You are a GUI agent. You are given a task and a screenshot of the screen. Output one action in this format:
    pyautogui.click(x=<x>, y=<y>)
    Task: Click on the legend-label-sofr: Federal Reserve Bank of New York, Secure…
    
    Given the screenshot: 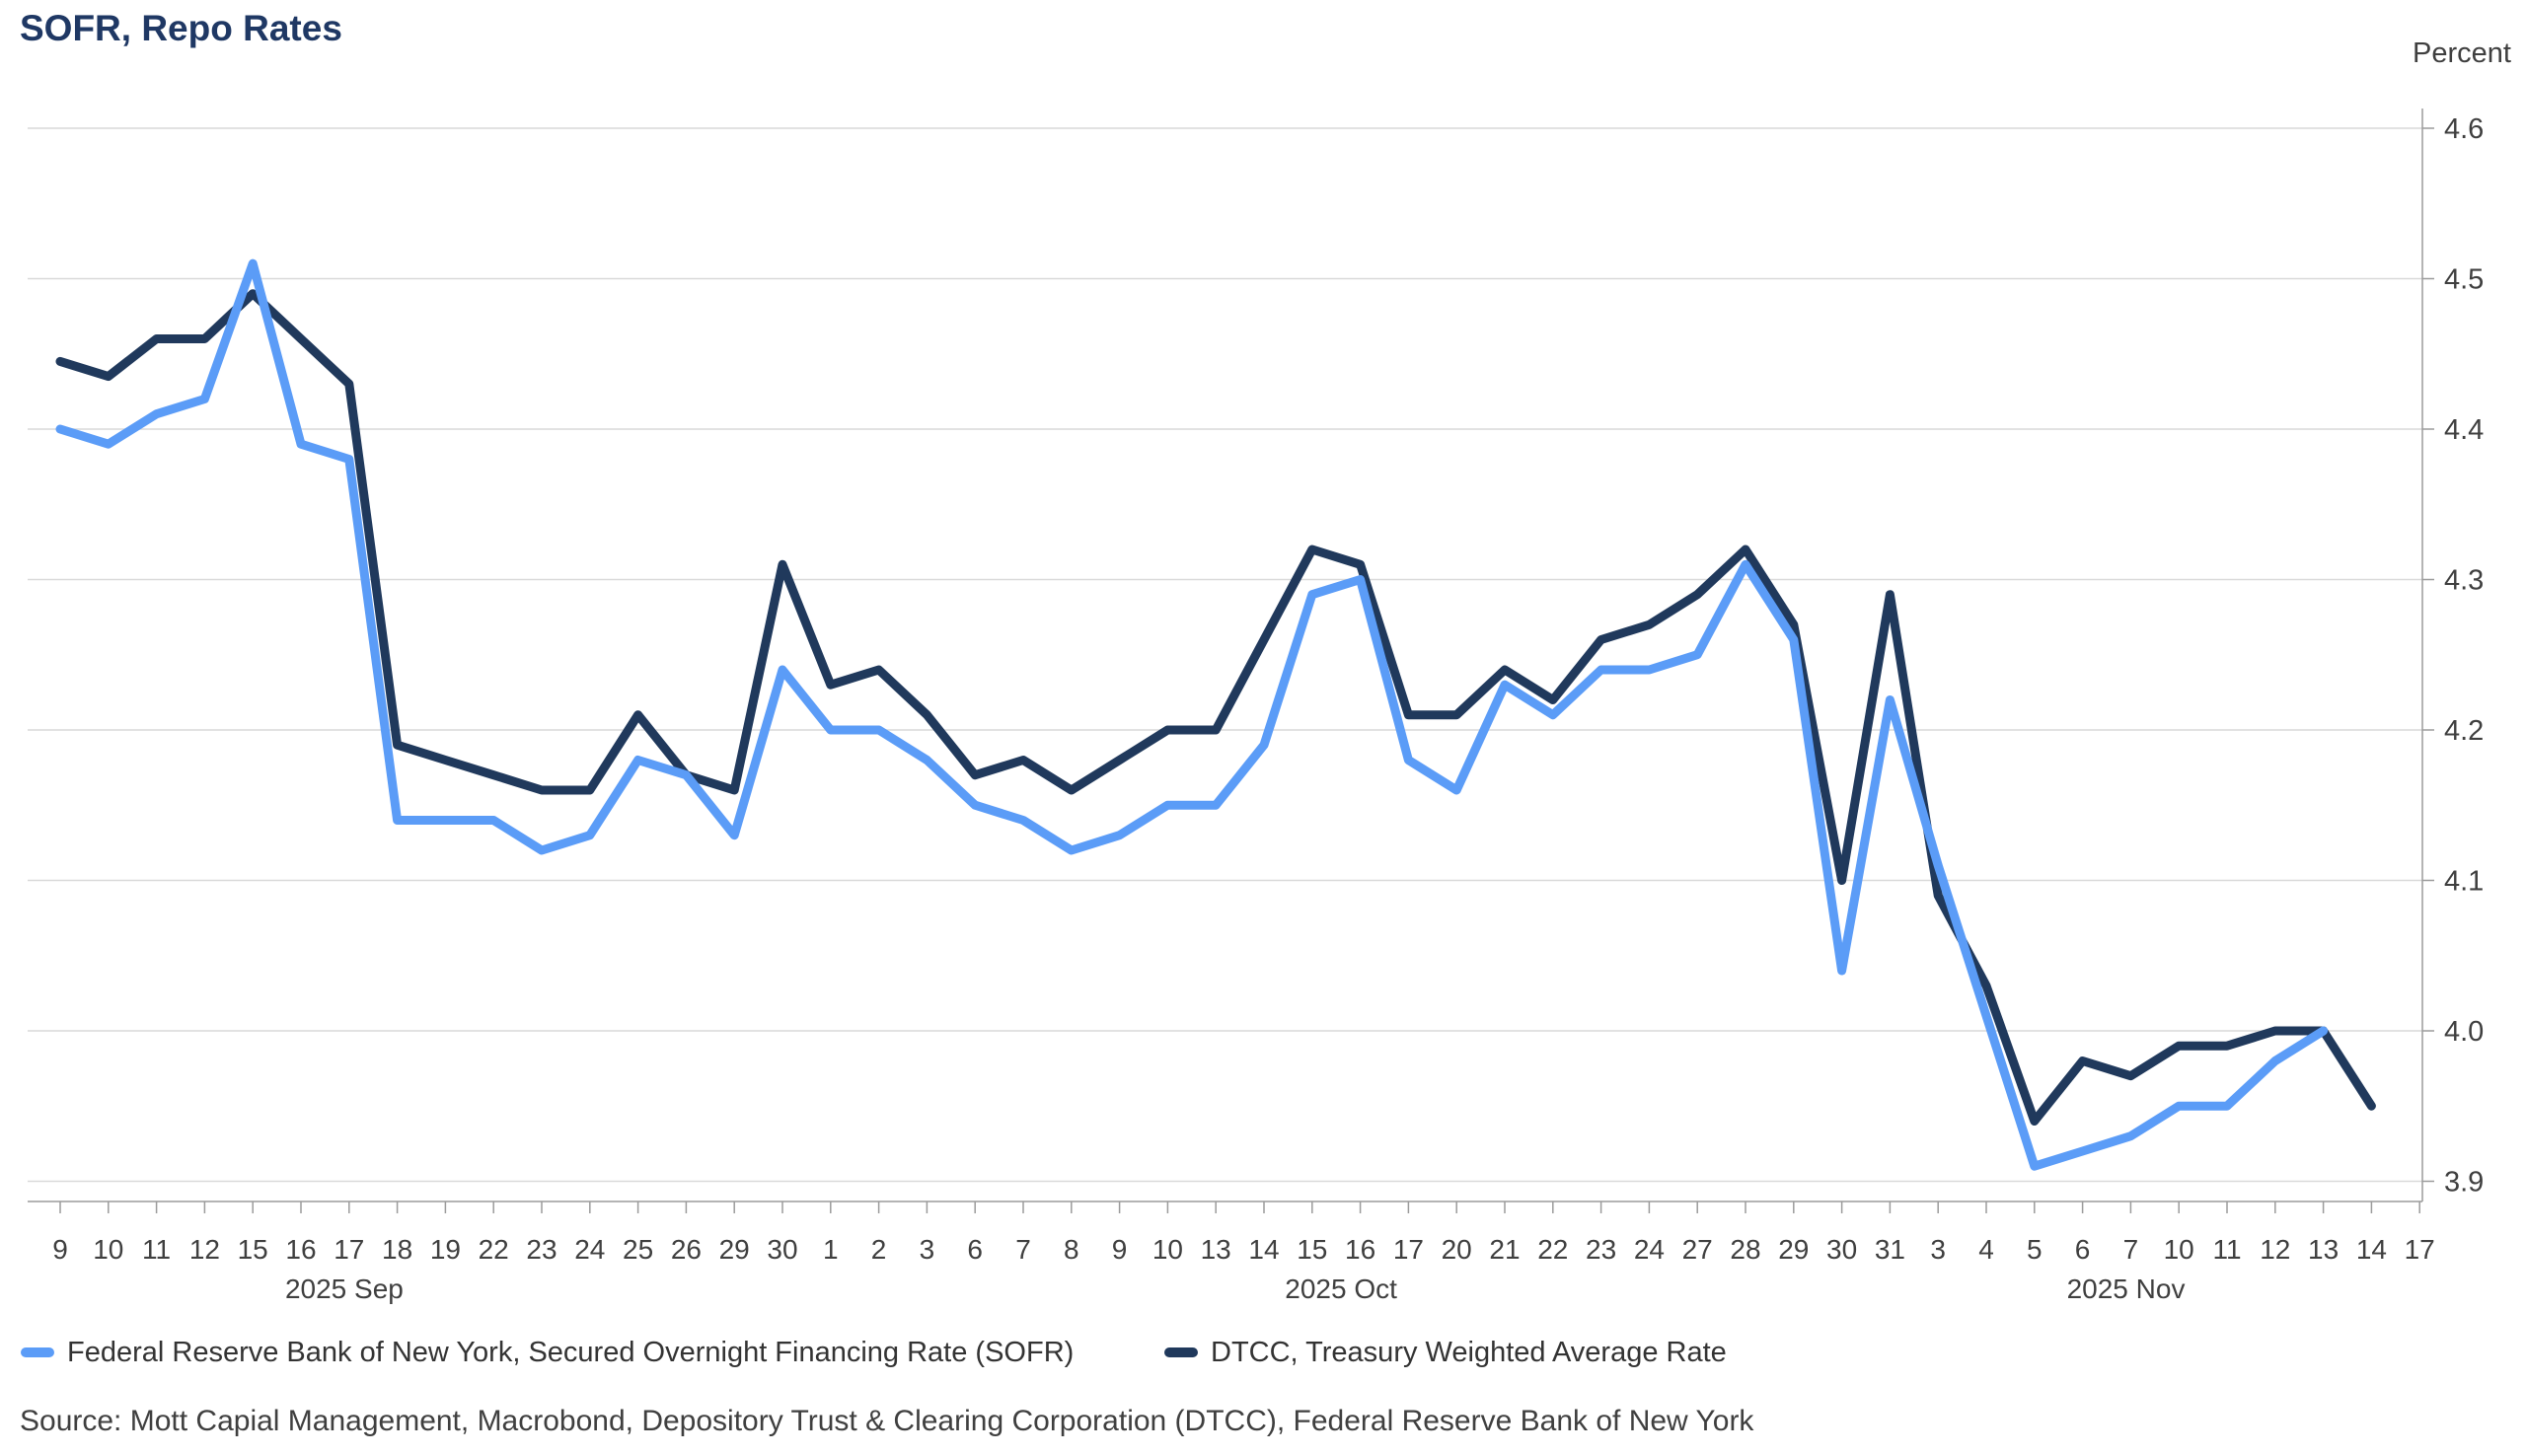 What is the action you would take?
    pyautogui.click(x=571, y=1352)
    